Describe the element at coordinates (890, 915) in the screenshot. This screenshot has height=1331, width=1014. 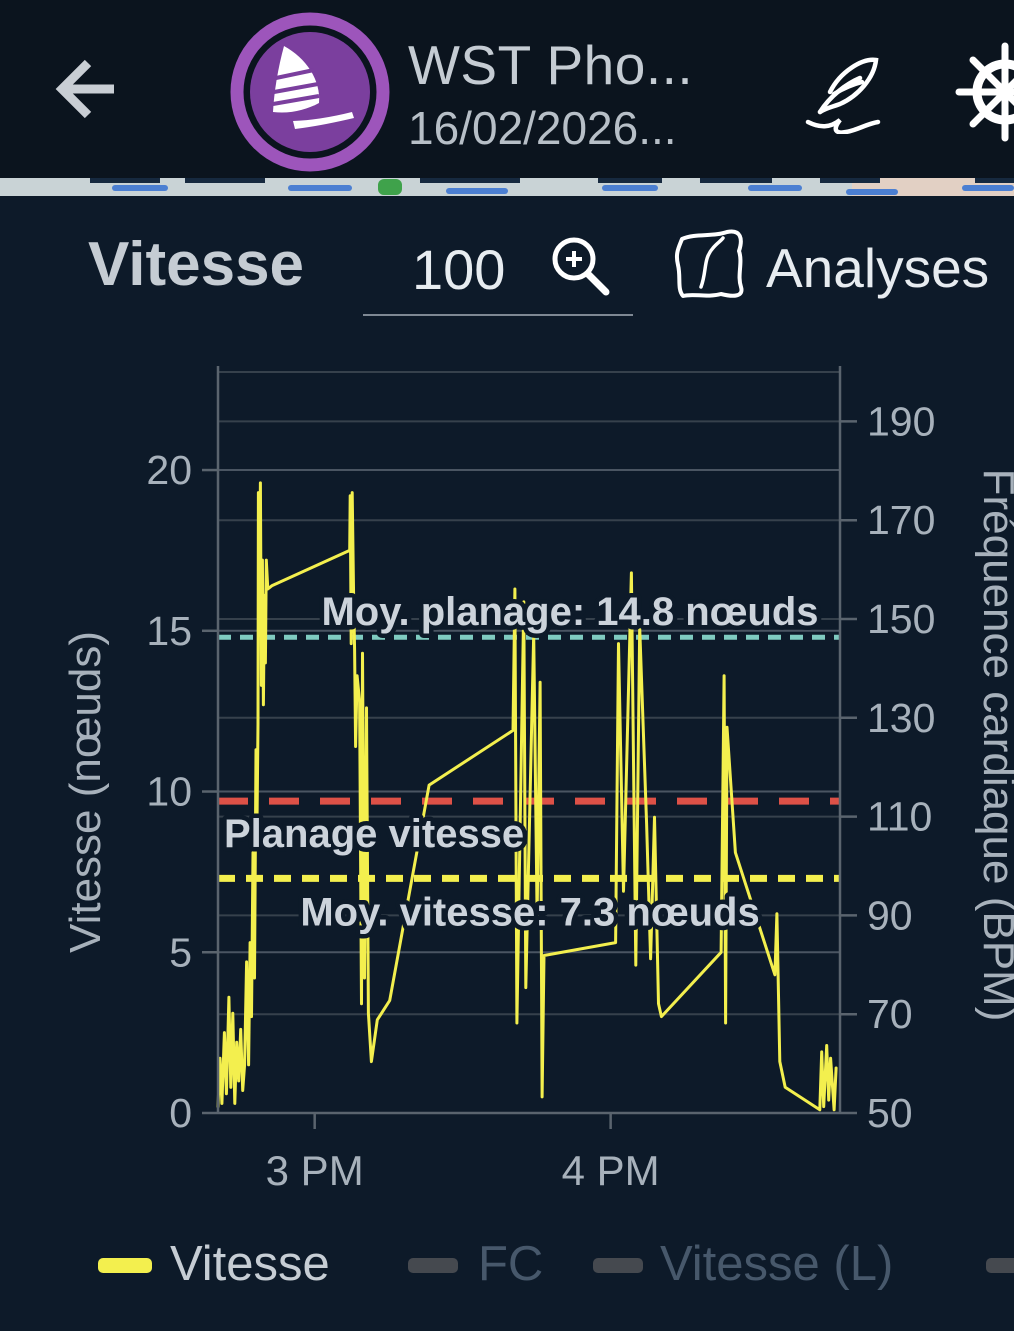
I see `tick-label-bpm: 90` at that location.